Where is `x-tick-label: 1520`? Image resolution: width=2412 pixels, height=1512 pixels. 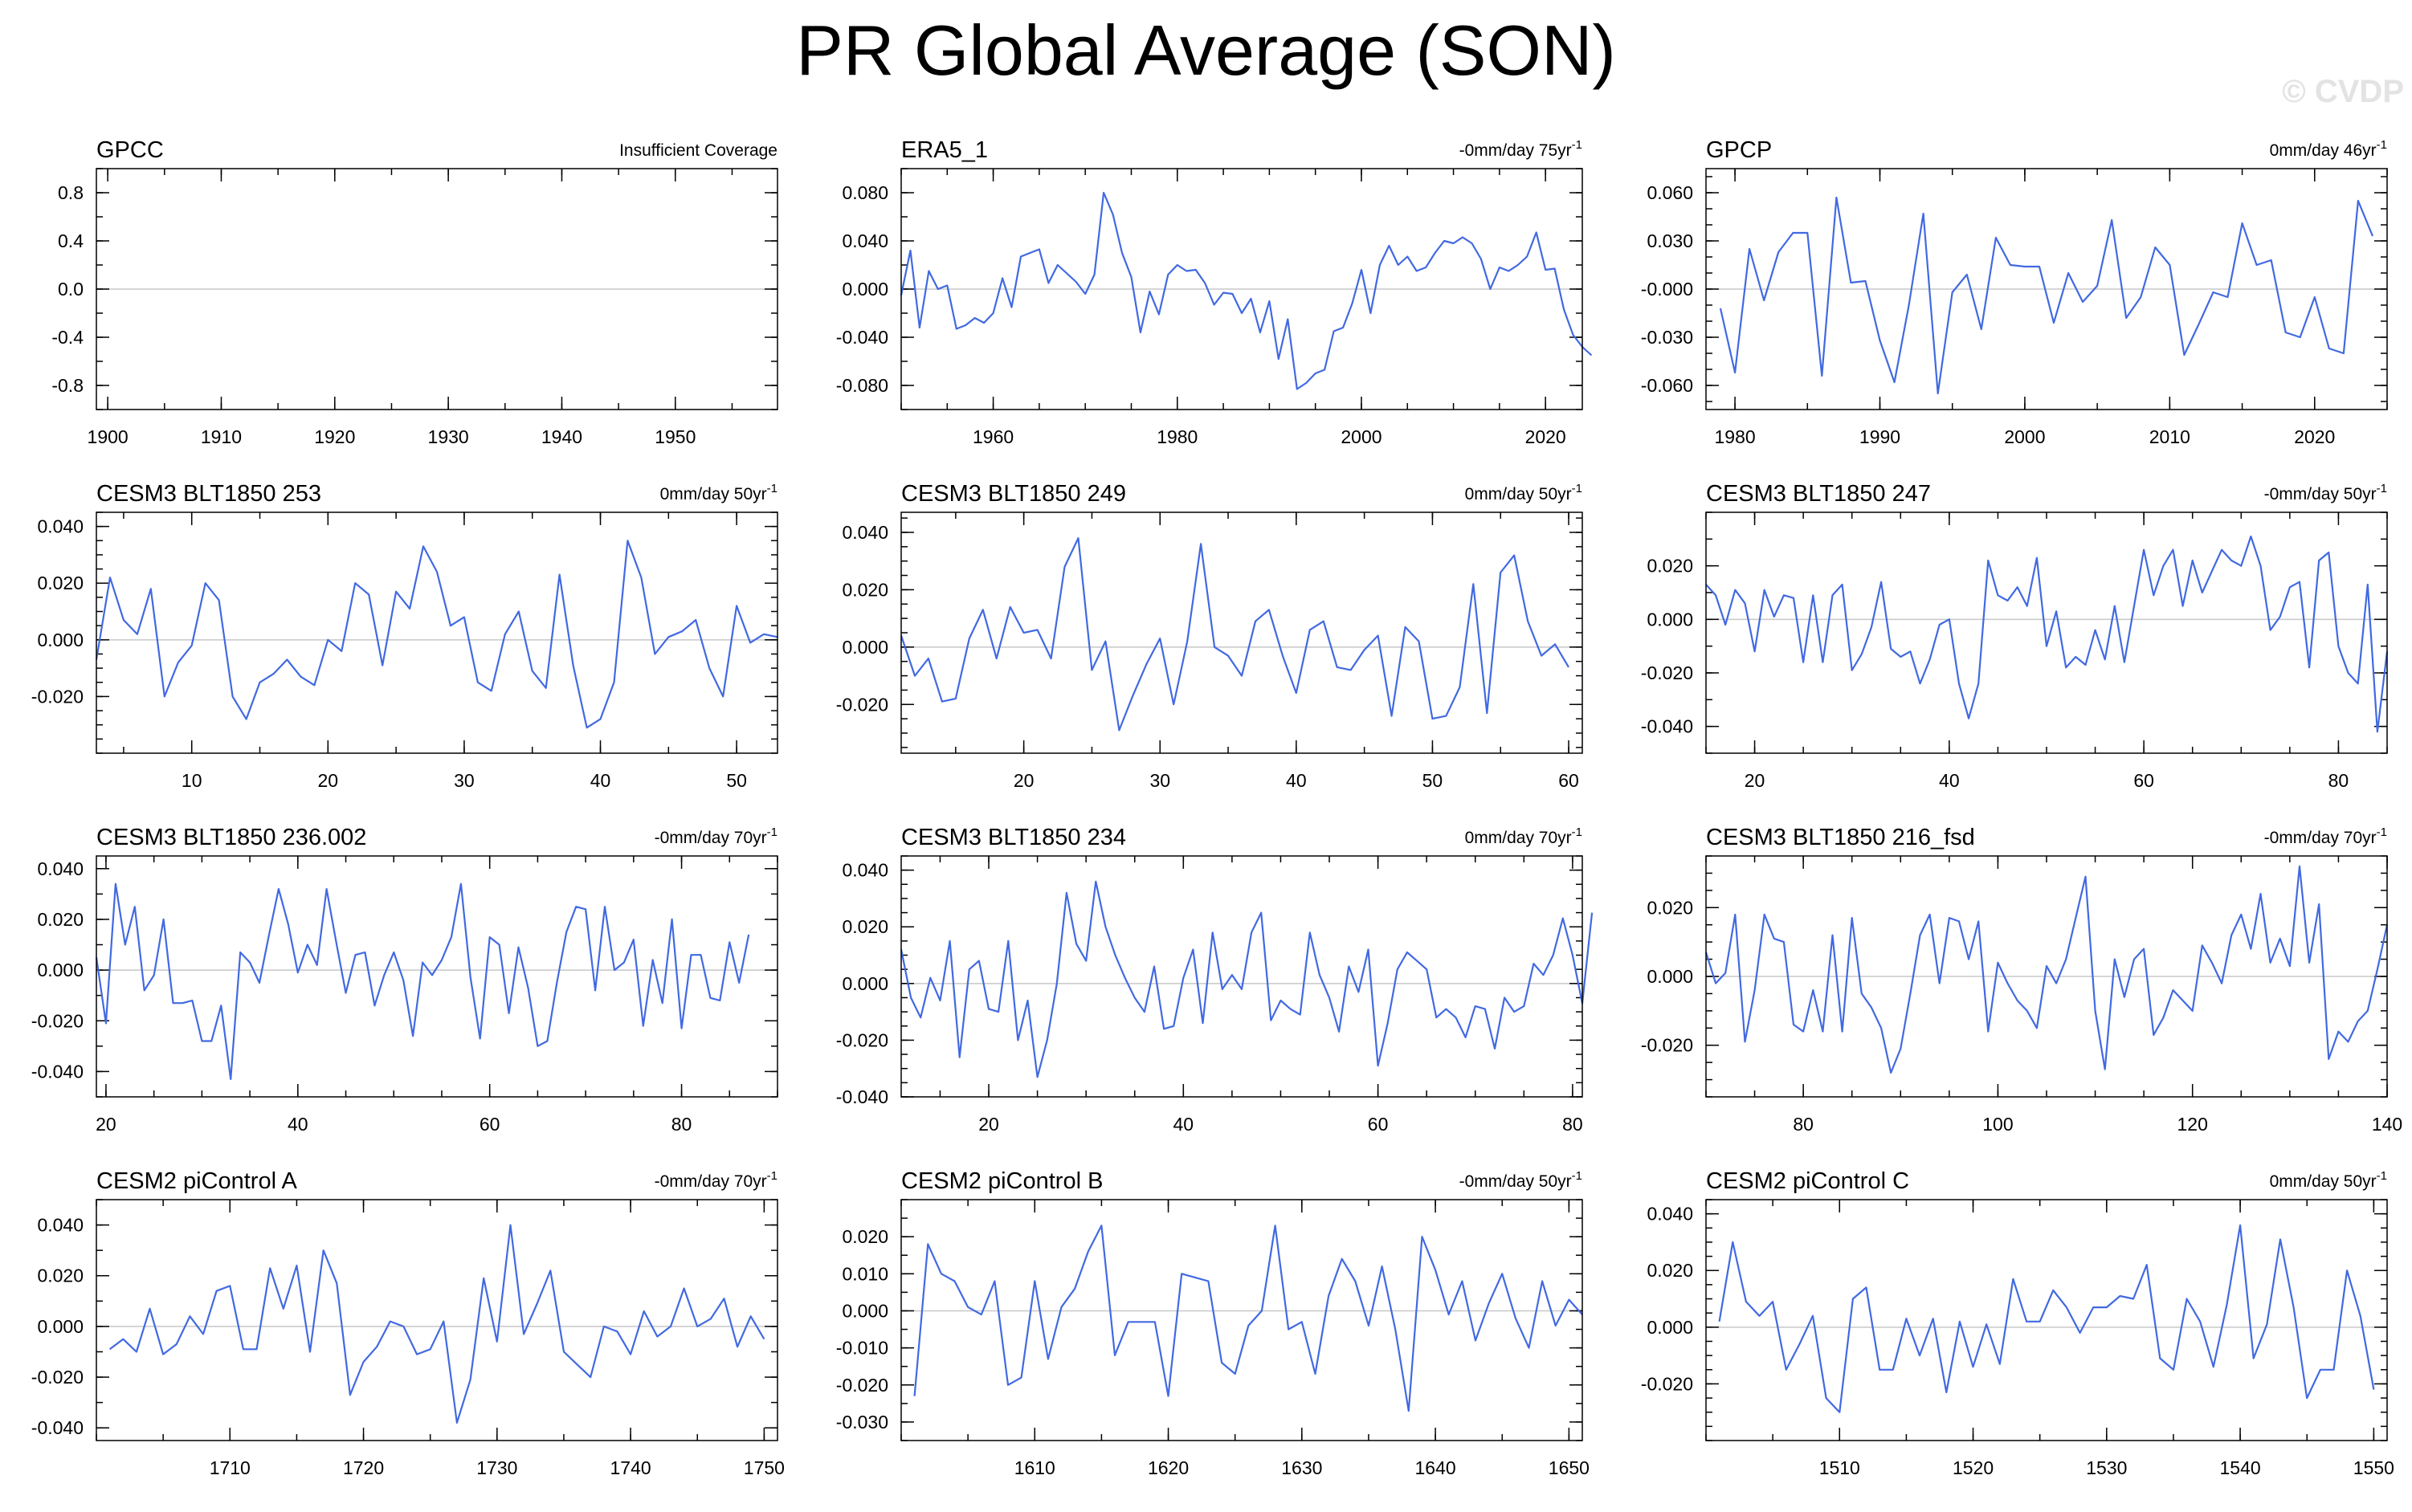
x-tick-label: 1520 is located at coordinates (1973, 1468).